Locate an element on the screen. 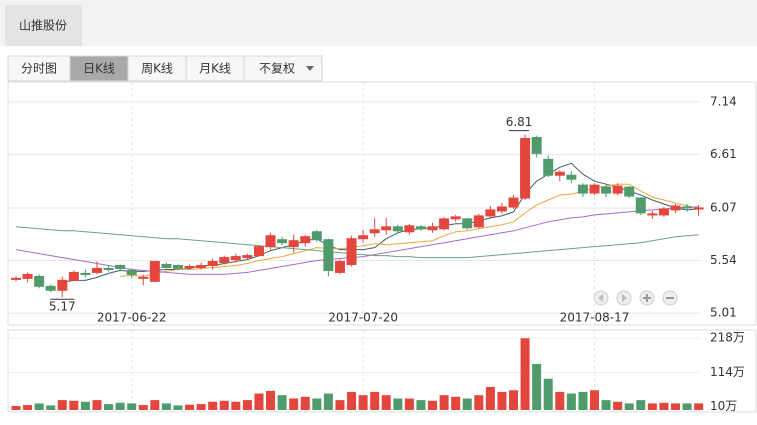 This screenshot has height=425, width=757. icon is located at coordinates (600, 298).